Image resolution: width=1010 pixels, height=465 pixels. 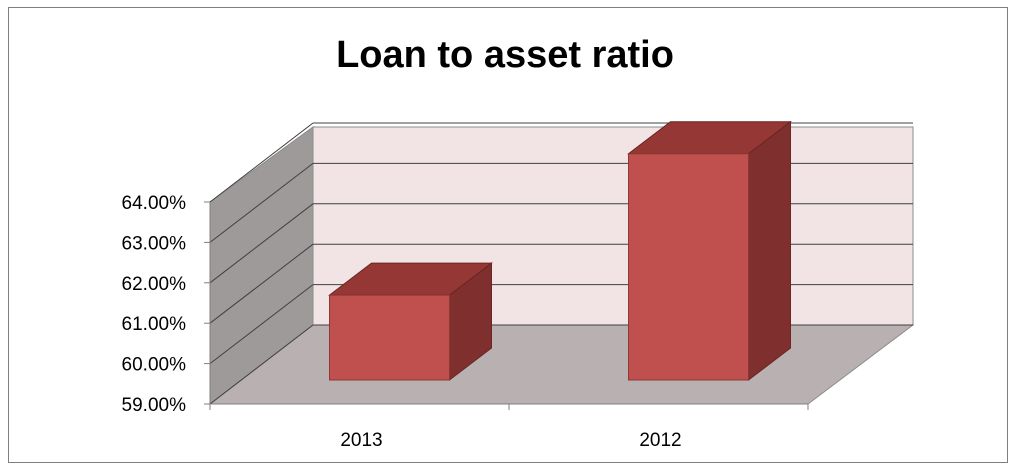 What do you see at coordinates (154, 243) in the screenshot?
I see `y-tick-label-4: 63.00%` at bounding box center [154, 243].